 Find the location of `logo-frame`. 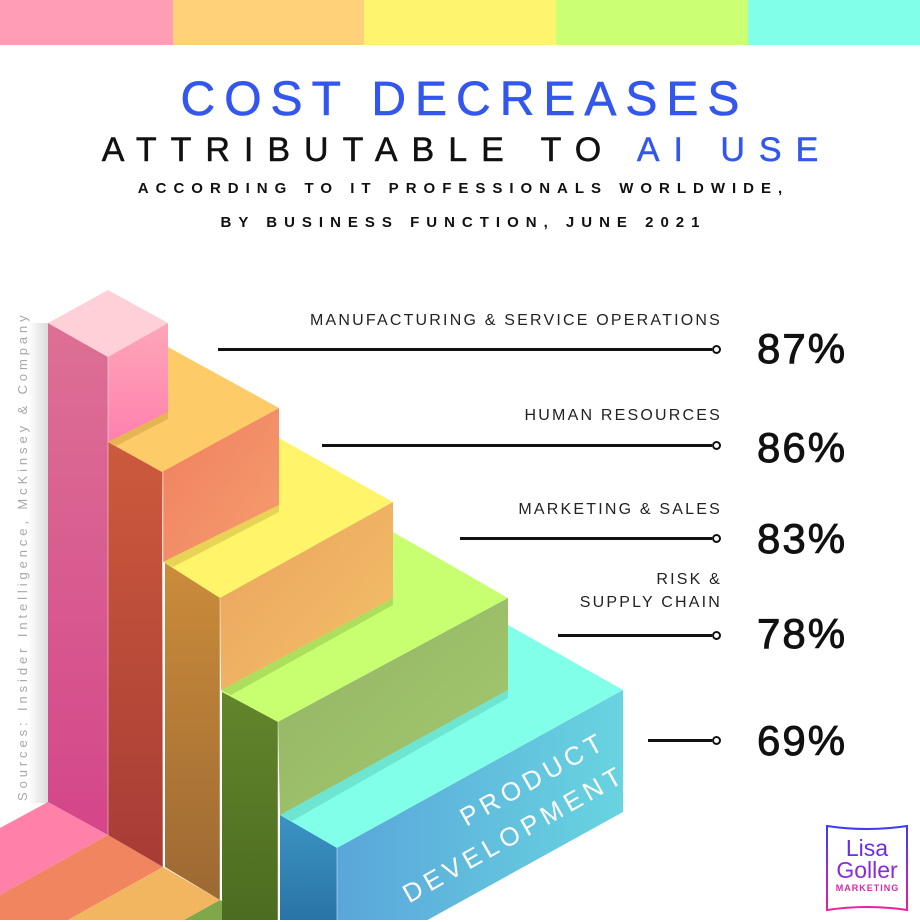

logo-frame is located at coordinates (867, 868).